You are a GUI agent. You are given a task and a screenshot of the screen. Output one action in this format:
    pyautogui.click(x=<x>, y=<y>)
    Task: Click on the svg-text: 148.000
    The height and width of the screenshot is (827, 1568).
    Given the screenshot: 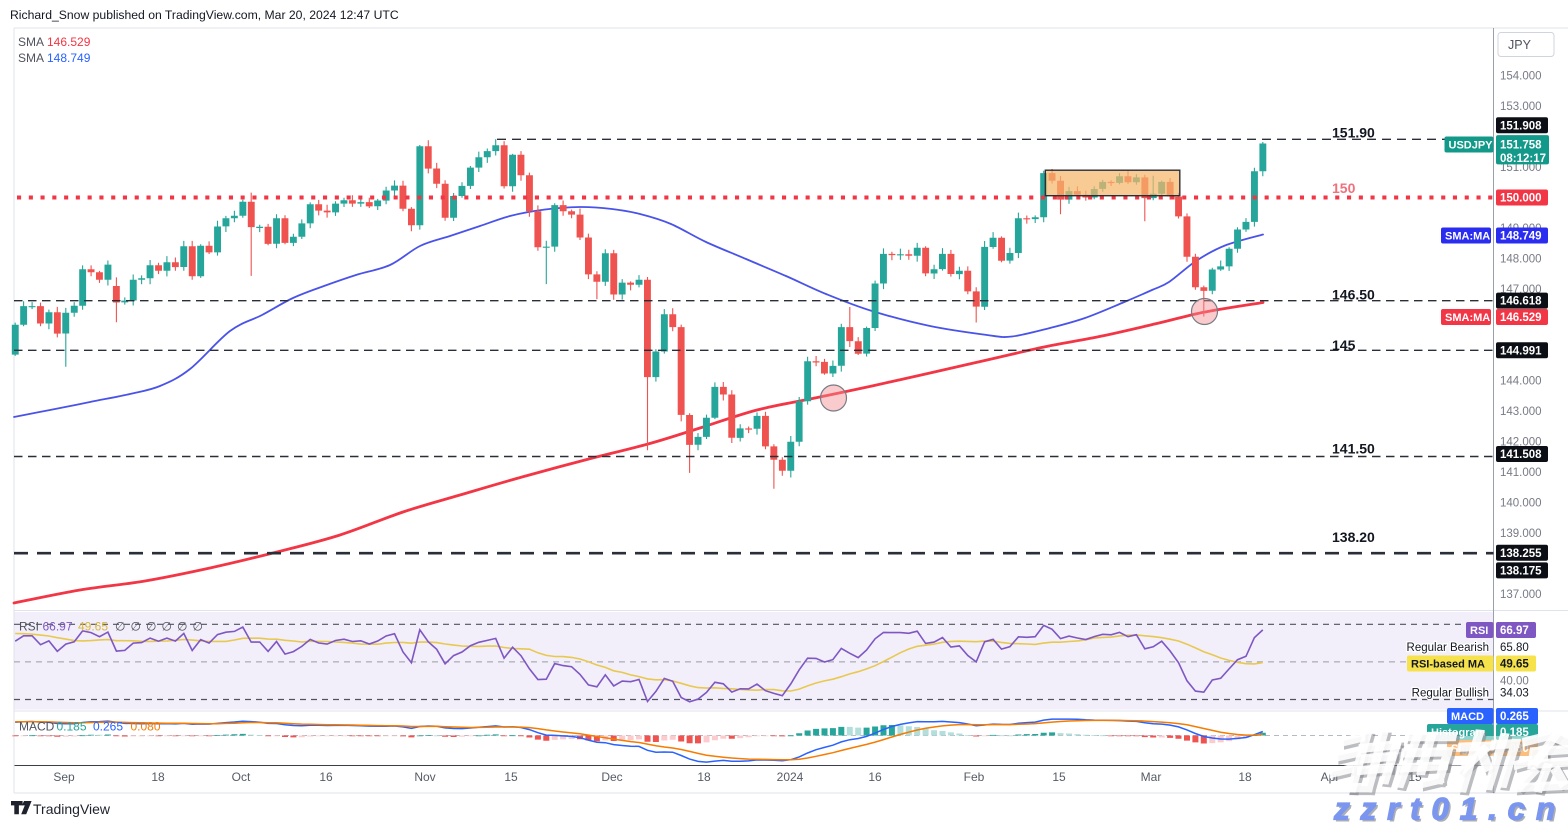 What is the action you would take?
    pyautogui.click(x=1521, y=260)
    